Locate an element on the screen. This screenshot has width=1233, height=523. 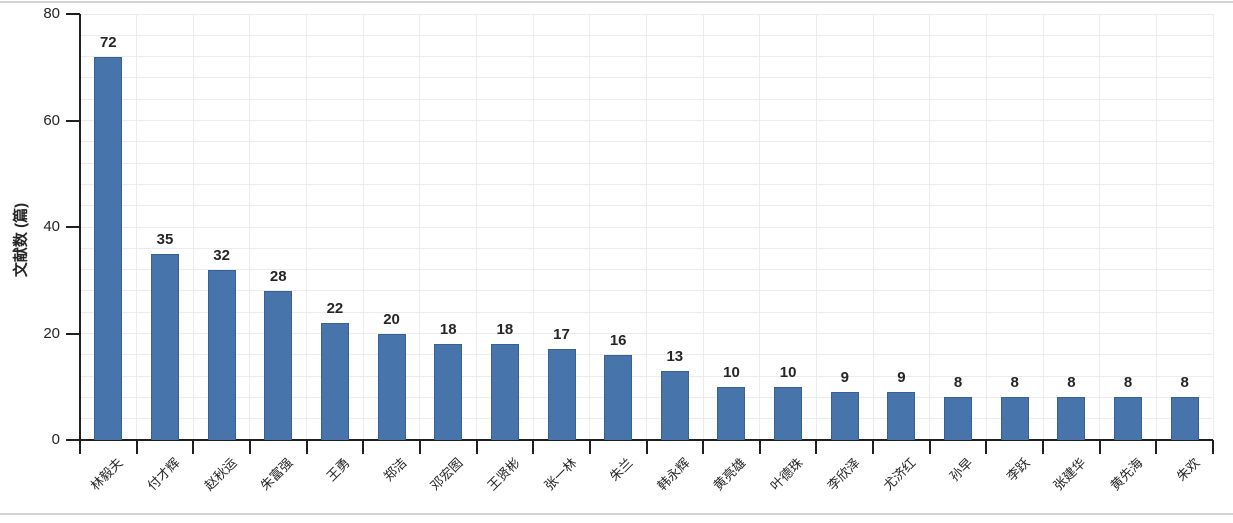
y-axis-title: 文献数 (篇) is located at coordinates (21, 240).